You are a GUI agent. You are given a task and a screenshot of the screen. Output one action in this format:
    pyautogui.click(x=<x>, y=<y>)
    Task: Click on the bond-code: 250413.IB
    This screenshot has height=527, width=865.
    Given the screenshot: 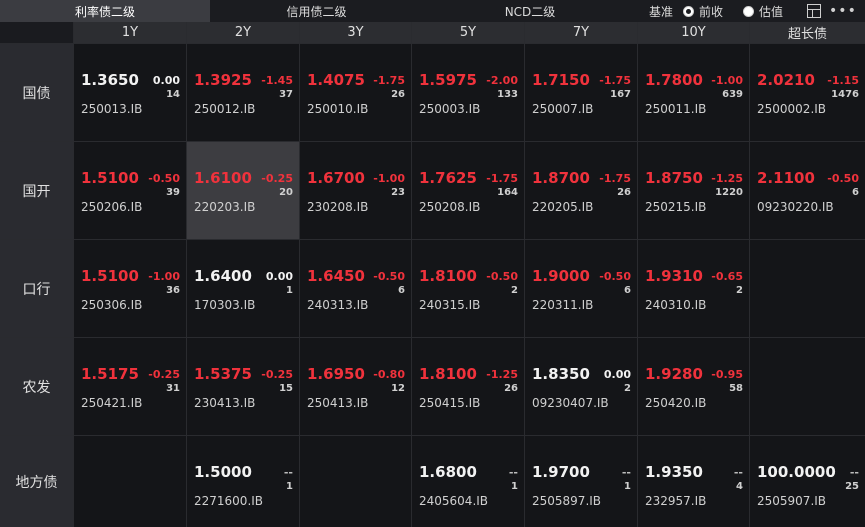 What is the action you would take?
    pyautogui.click(x=338, y=403)
    